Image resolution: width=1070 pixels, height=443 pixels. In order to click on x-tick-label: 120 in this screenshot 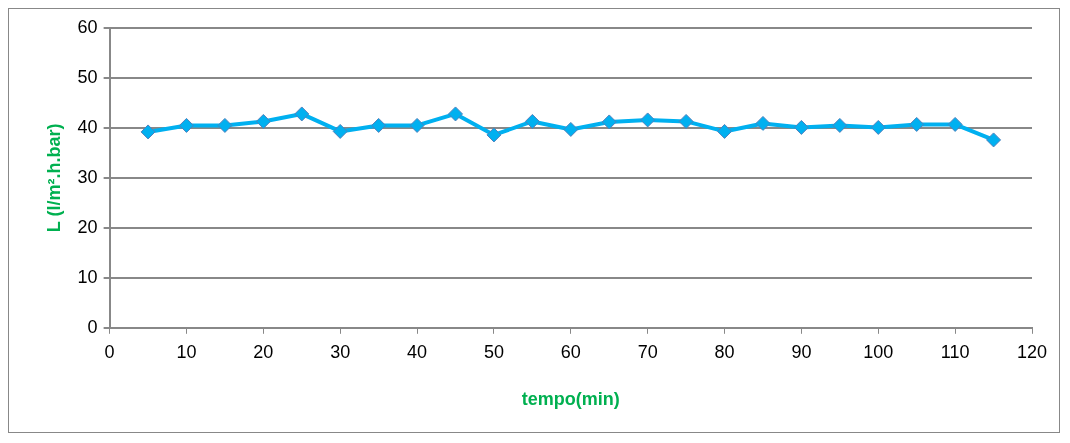, I will do `click(1032, 351)`.